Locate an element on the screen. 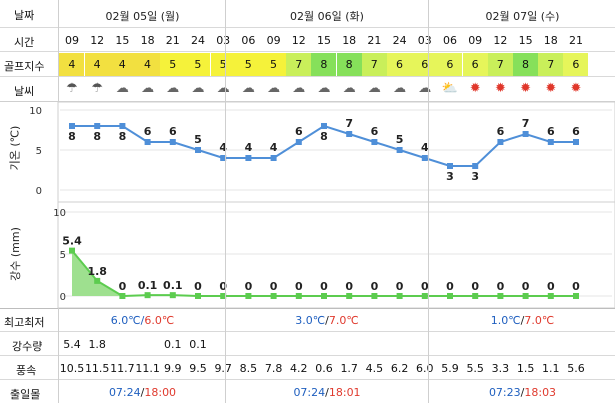  rain-tick-label: 5 is located at coordinates (63, 255).